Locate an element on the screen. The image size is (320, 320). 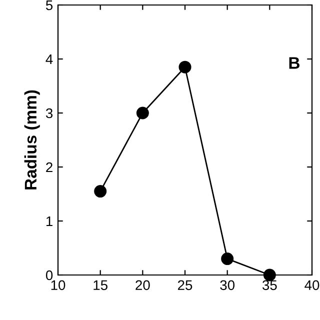
y-axis-title: Radius (mm) is located at coordinates (32, 140).